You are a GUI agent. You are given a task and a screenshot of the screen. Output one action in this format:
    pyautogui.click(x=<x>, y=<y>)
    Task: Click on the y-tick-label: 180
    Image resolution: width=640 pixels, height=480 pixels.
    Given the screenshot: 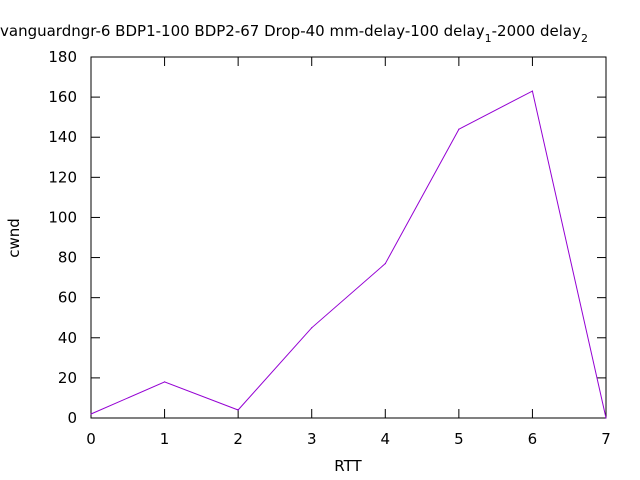 What is the action you would take?
    pyautogui.click(x=62, y=57)
    